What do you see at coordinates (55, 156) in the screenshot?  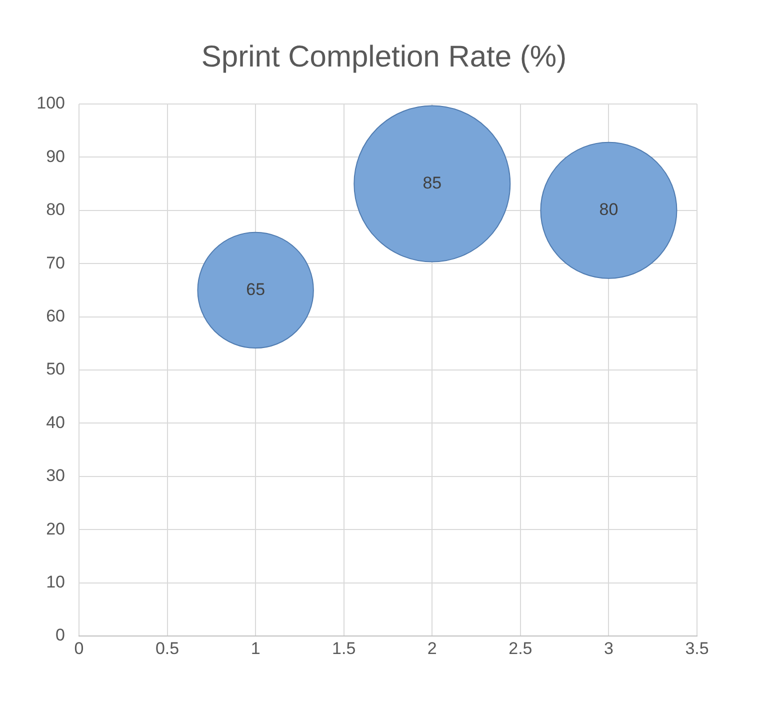 I see `y-tick-label: 90` at bounding box center [55, 156].